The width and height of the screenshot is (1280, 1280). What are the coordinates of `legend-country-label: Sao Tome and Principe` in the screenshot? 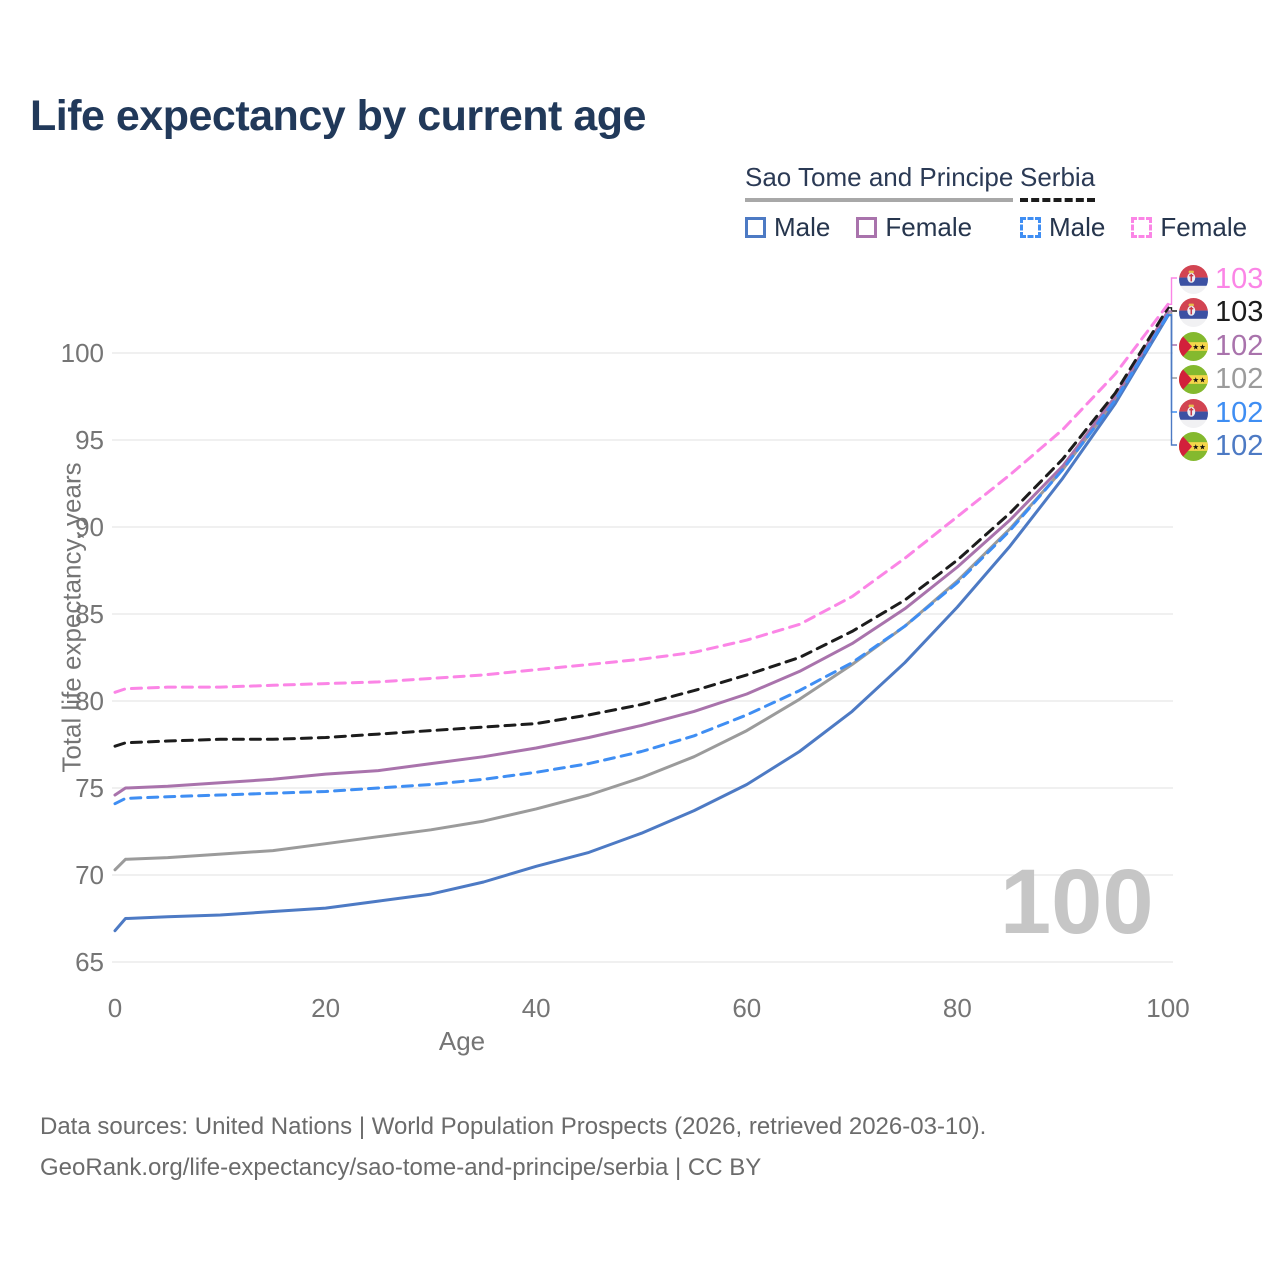 It's located at (879, 182).